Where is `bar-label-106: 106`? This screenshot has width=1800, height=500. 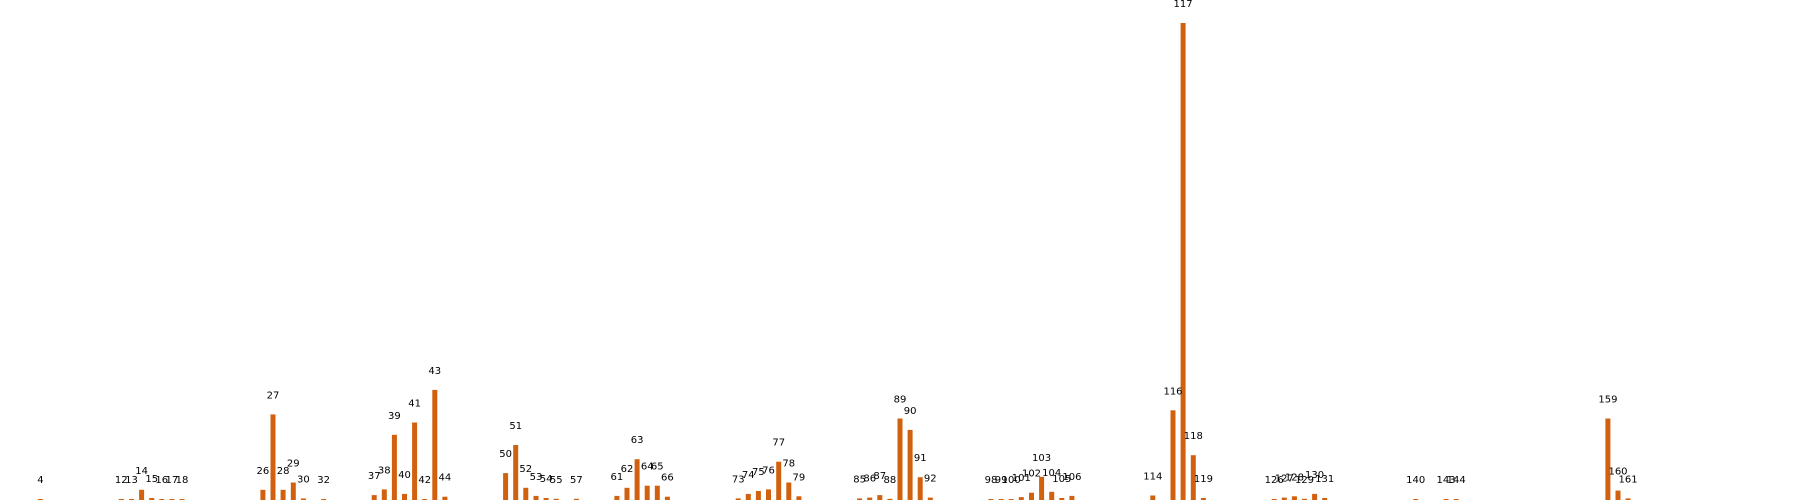
bar-label-106: 106 is located at coordinates (1071, 477).